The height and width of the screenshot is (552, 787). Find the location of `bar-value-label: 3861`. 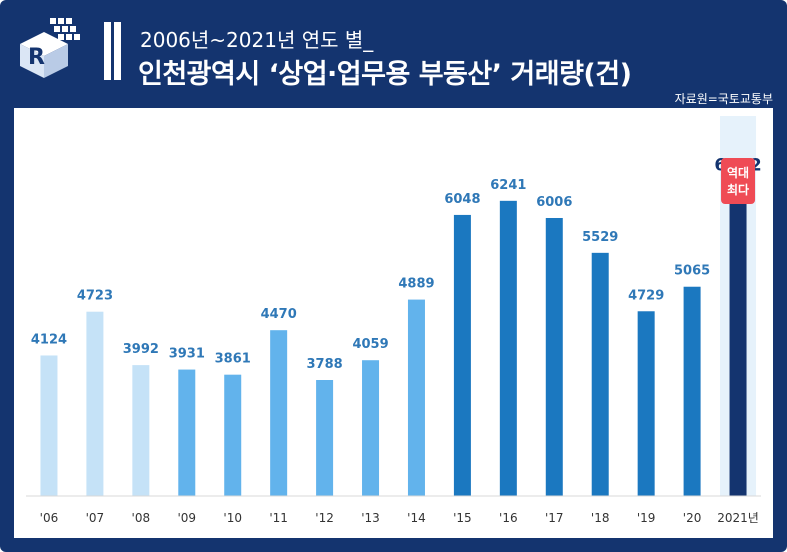

bar-value-label: 3861 is located at coordinates (233, 359).